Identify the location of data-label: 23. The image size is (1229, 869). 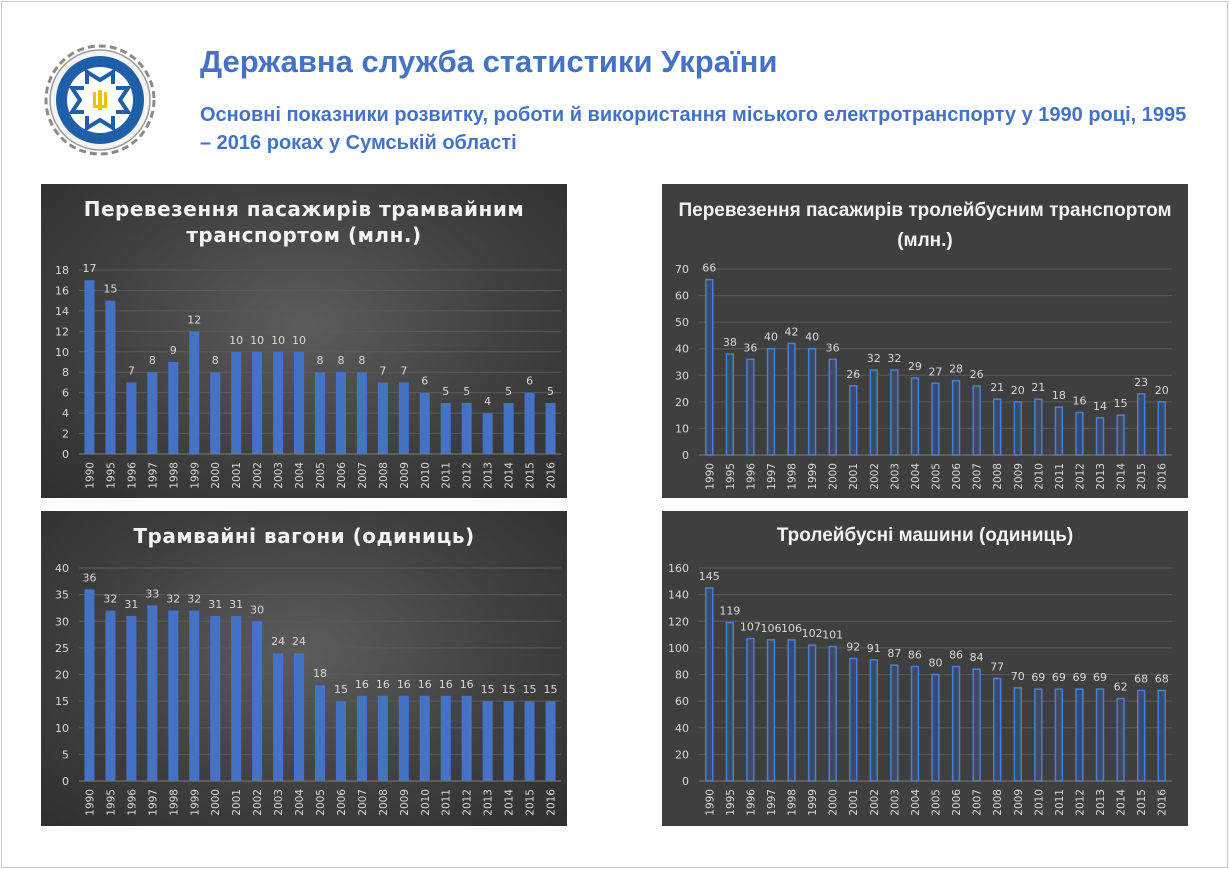
(1141, 382).